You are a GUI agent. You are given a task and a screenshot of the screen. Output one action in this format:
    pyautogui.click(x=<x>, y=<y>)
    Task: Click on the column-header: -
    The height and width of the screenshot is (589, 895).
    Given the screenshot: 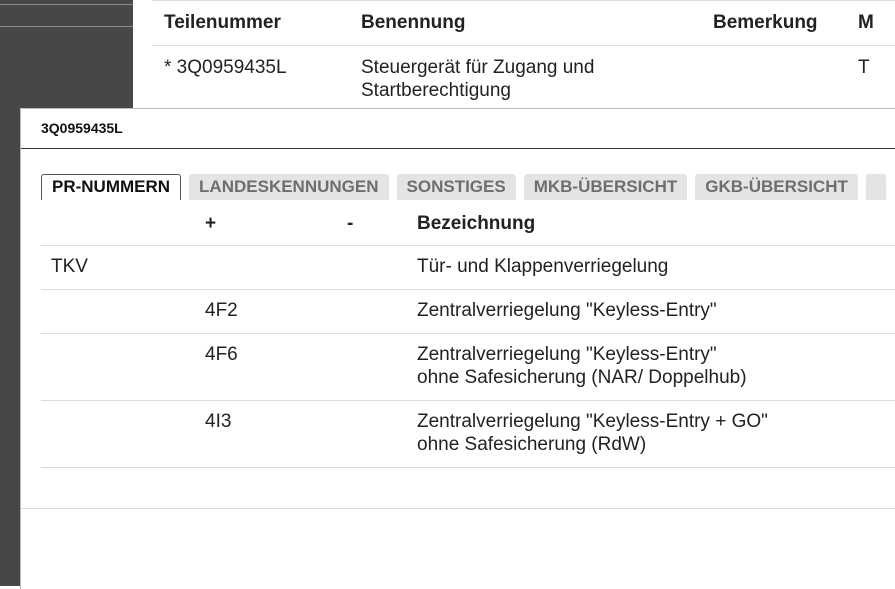 What is the action you would take?
    pyautogui.click(x=350, y=223)
    